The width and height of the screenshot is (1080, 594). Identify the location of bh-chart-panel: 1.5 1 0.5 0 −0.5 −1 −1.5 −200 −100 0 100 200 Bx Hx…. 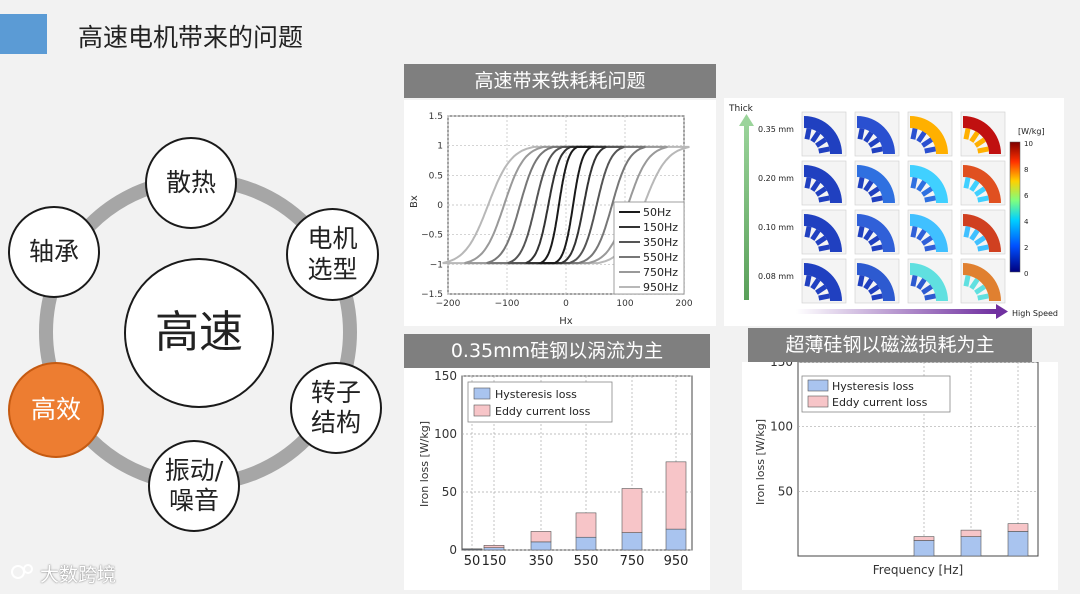
(560, 213).